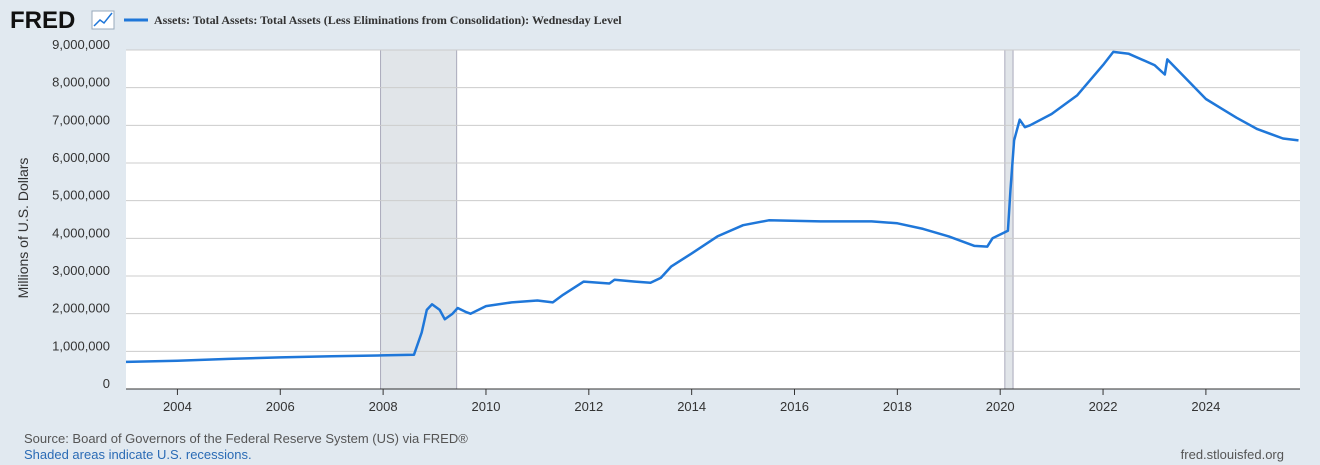  What do you see at coordinates (1205, 406) in the screenshot?
I see `x-tick-label: 2024` at bounding box center [1205, 406].